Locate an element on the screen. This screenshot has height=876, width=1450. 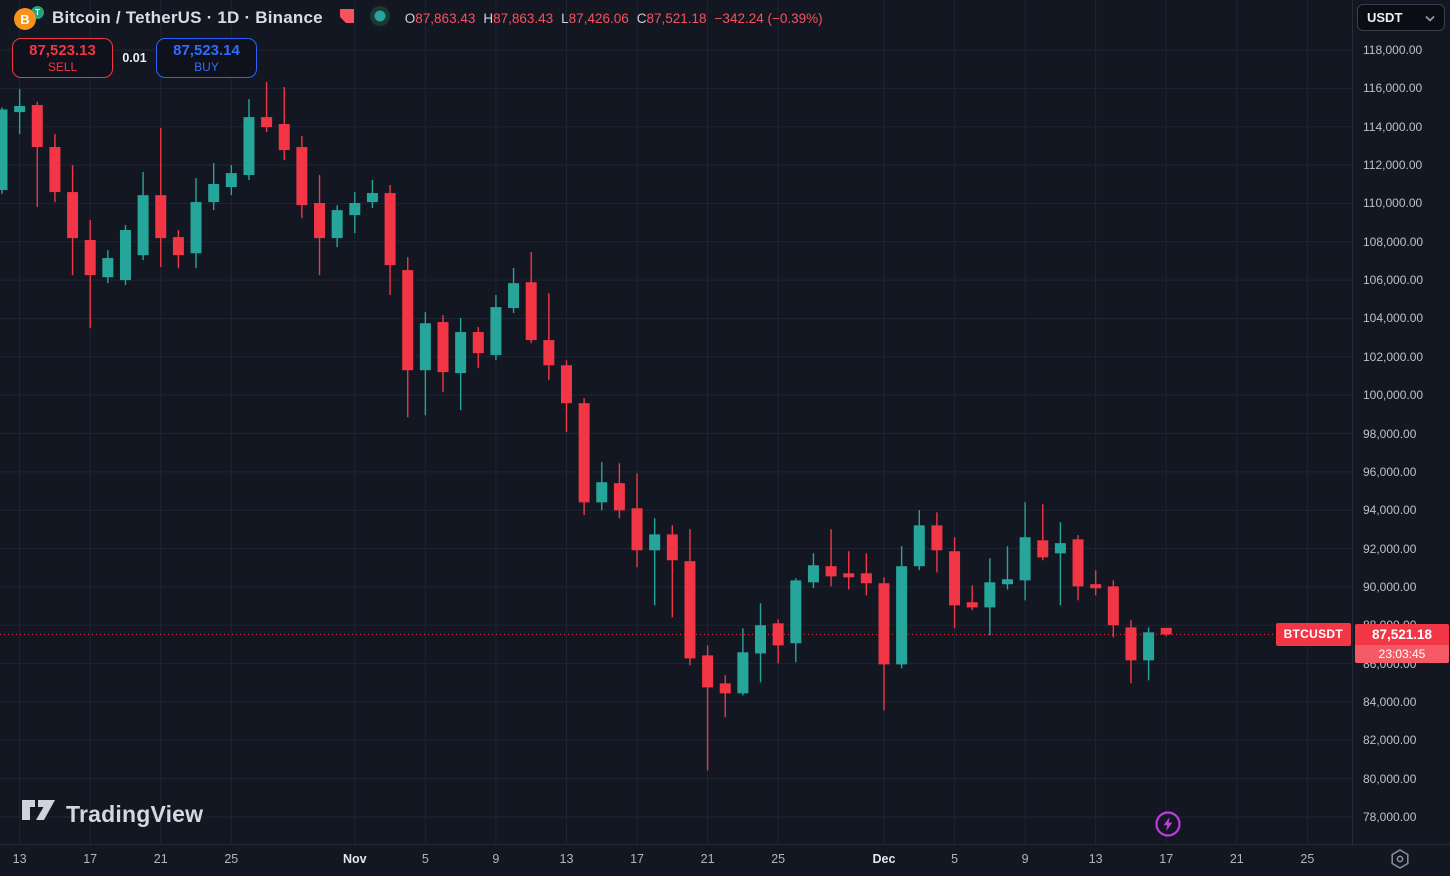
price-tick-label: 98,000.00 is located at coordinates (1390, 433).